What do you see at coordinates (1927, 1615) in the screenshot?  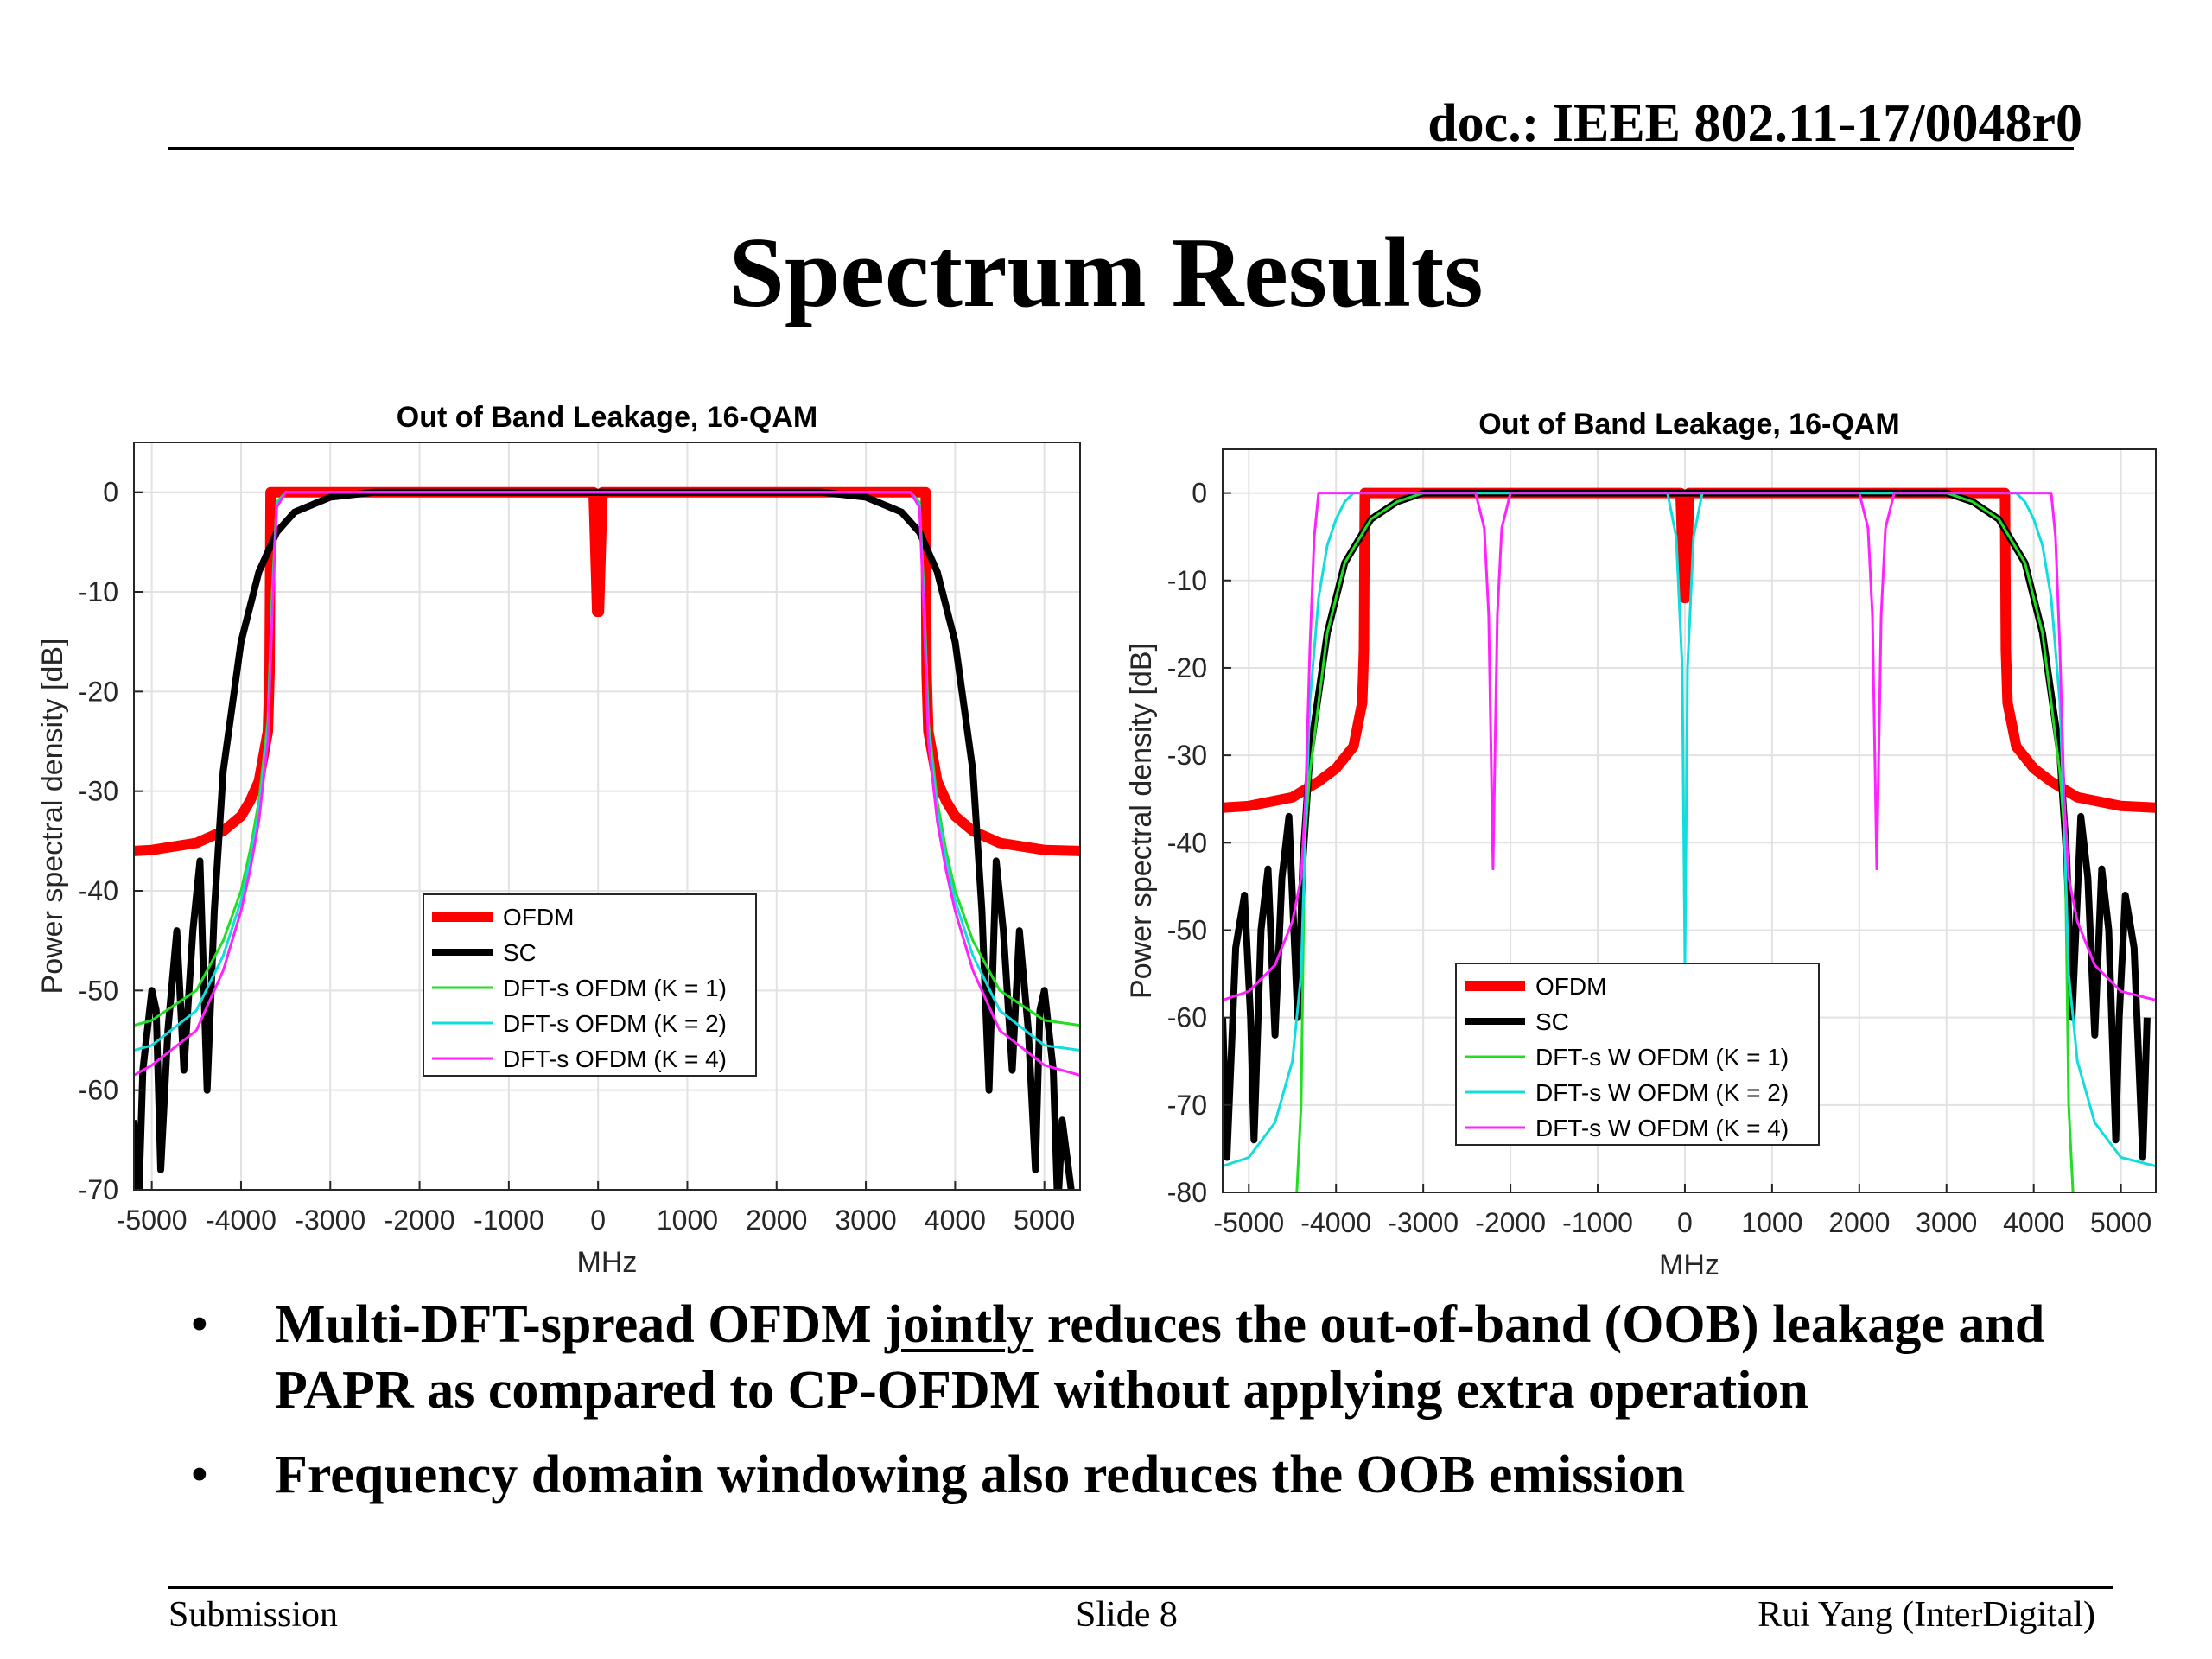 I see `footer-author: Rui Yang (InterDigital)` at bounding box center [1927, 1615].